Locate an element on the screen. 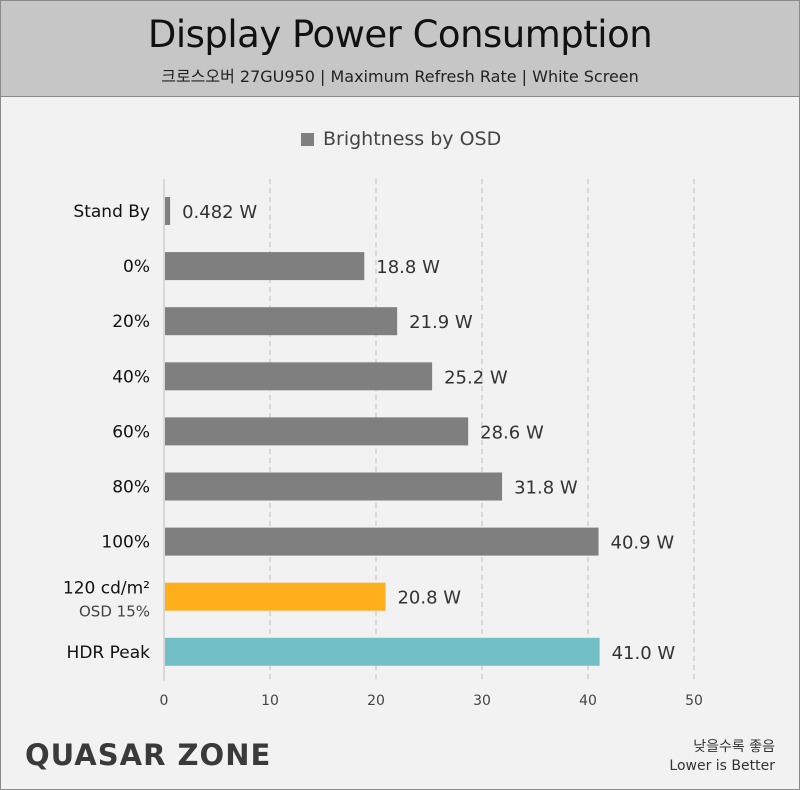  quasarzone-logo: QUASAR ZONE is located at coordinates (148, 755).